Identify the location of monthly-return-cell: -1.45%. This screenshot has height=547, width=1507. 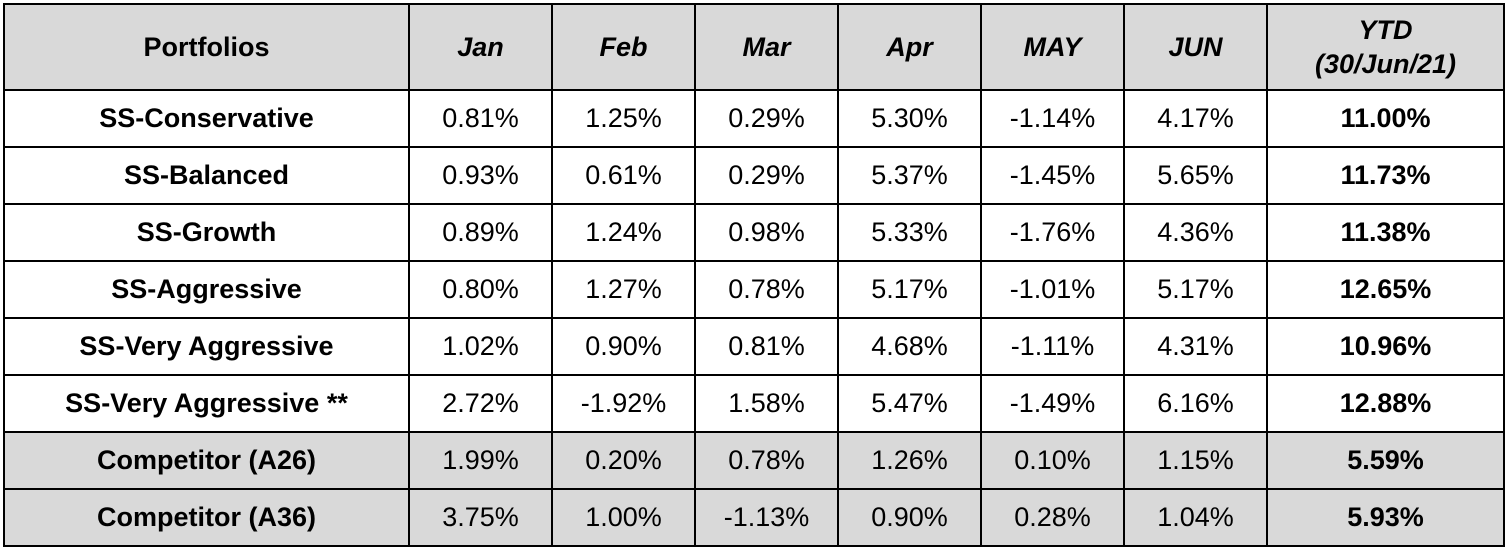
(1052, 175).